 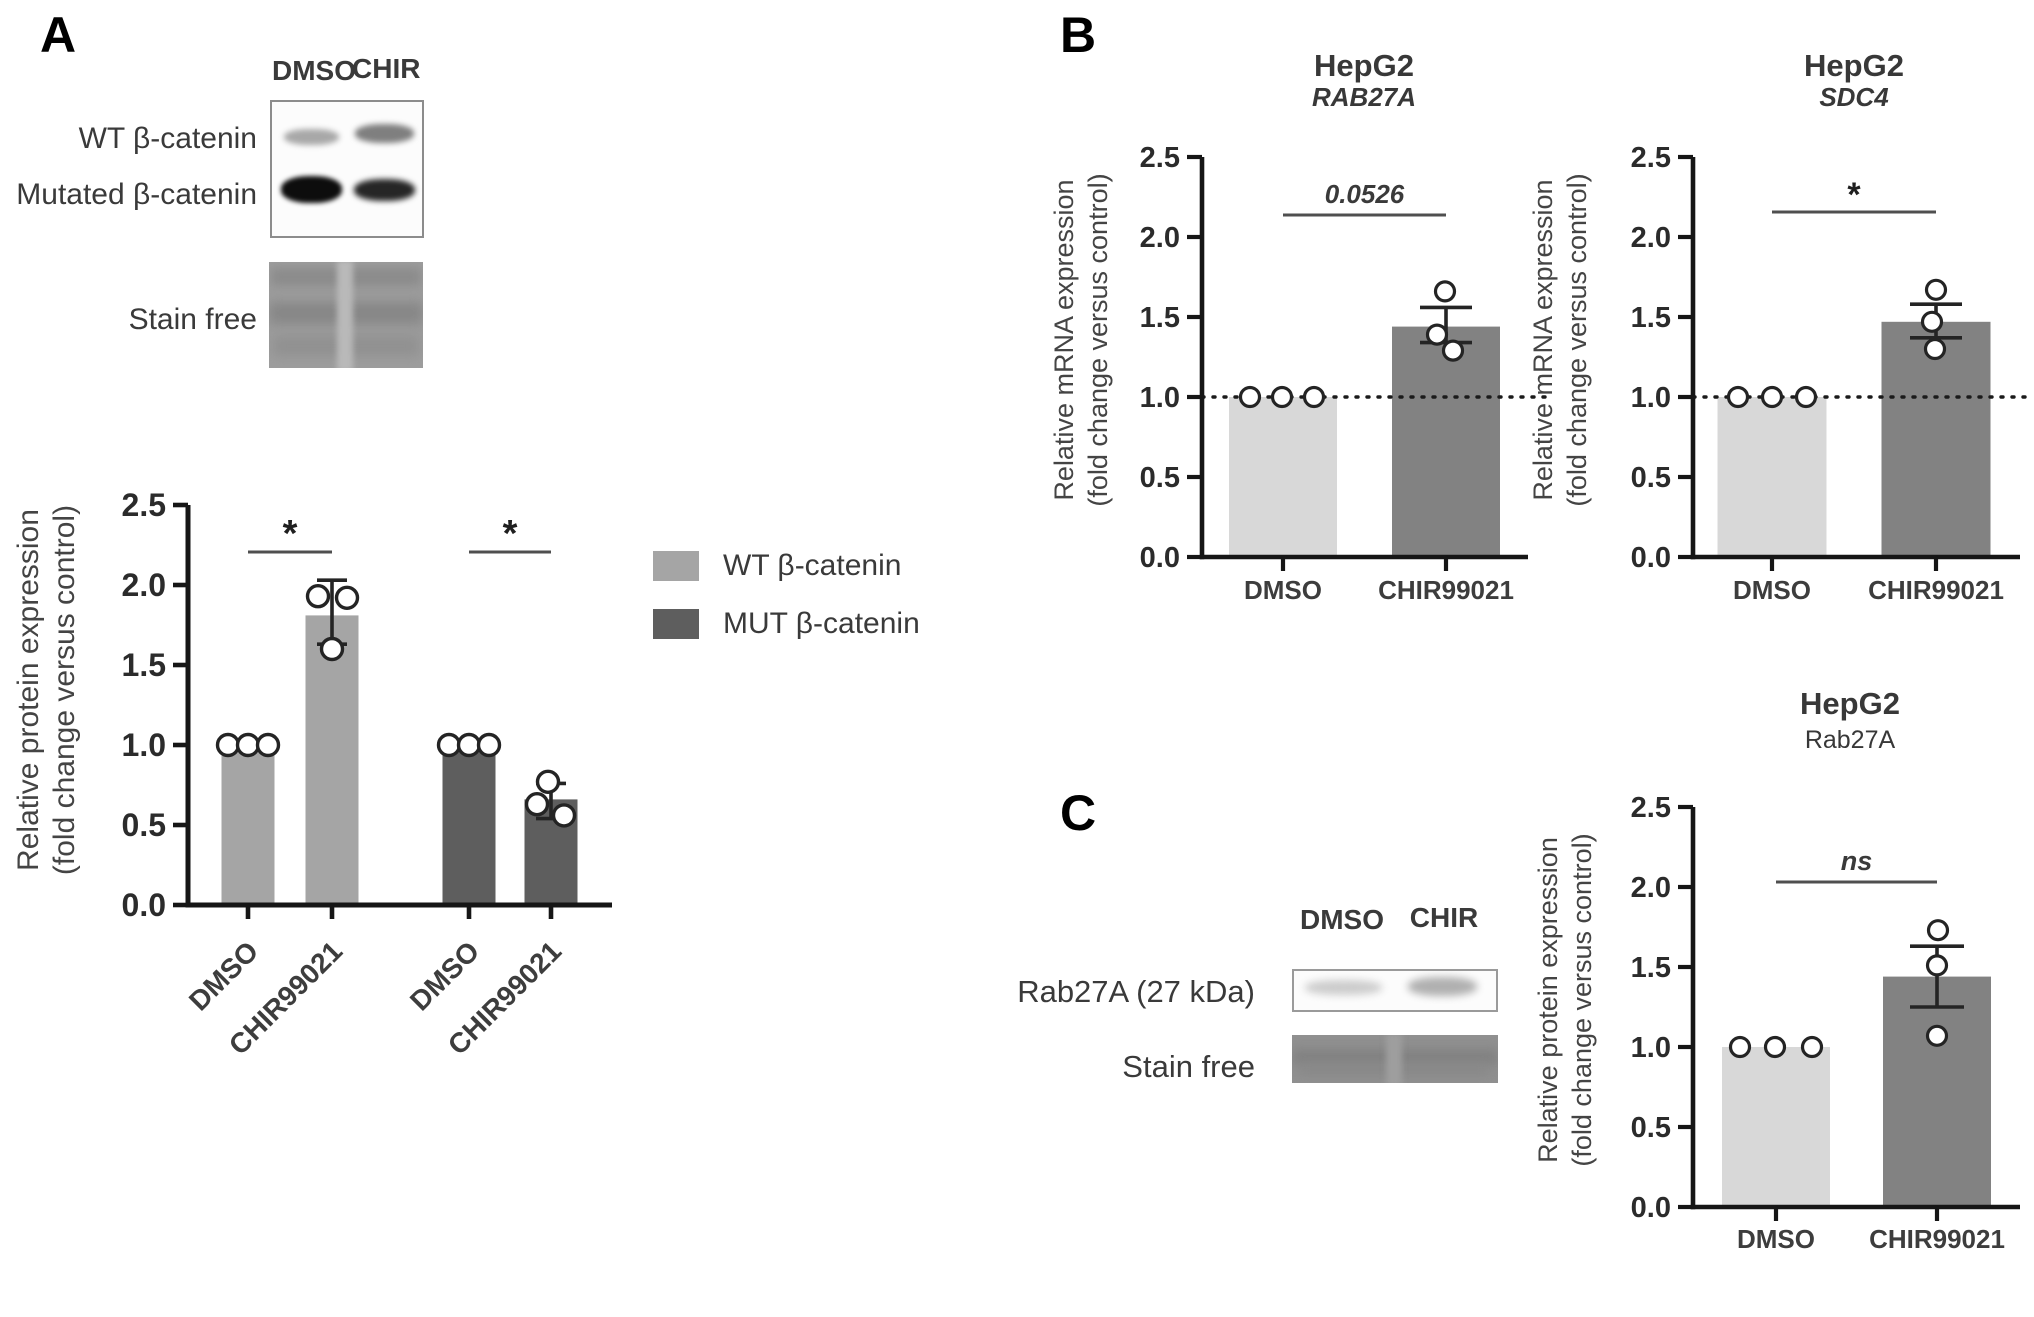 I want to click on band-mut-chir, so click(x=384, y=190).